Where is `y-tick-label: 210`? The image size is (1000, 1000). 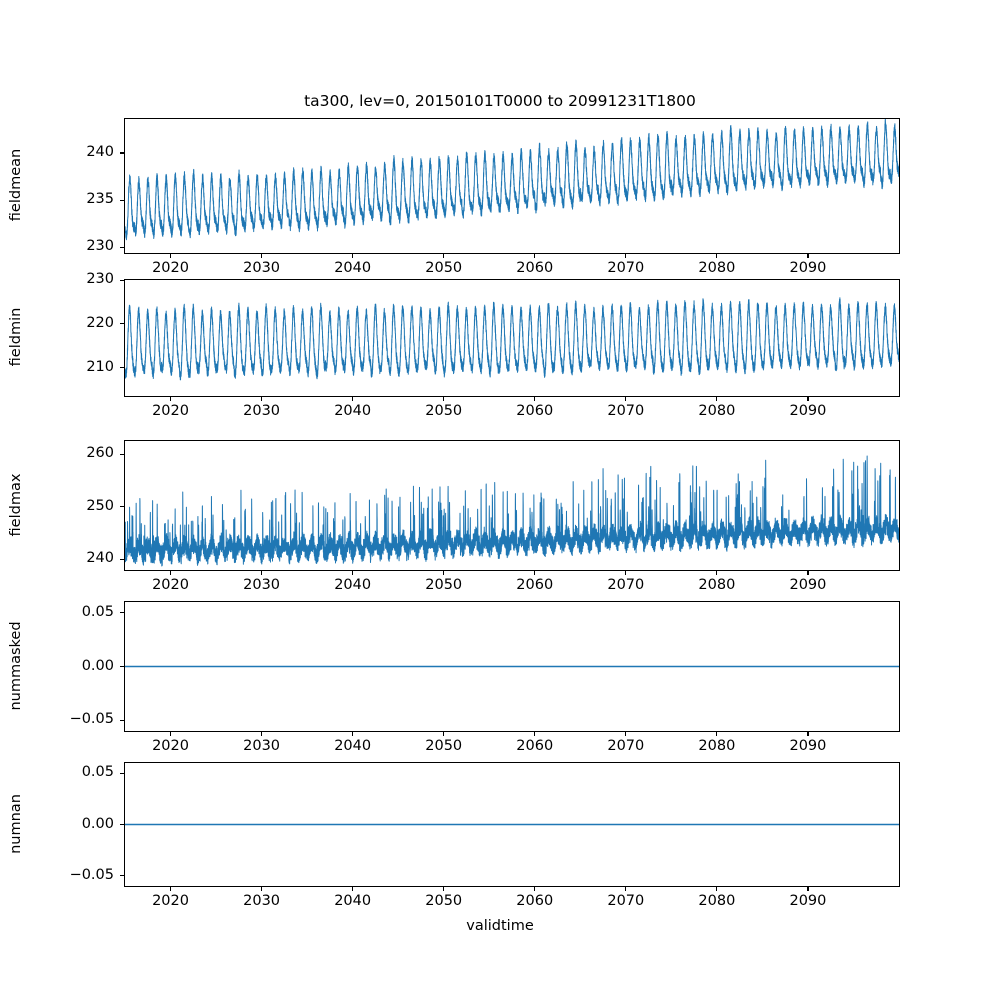
y-tick-label: 210 is located at coordinates (100, 366).